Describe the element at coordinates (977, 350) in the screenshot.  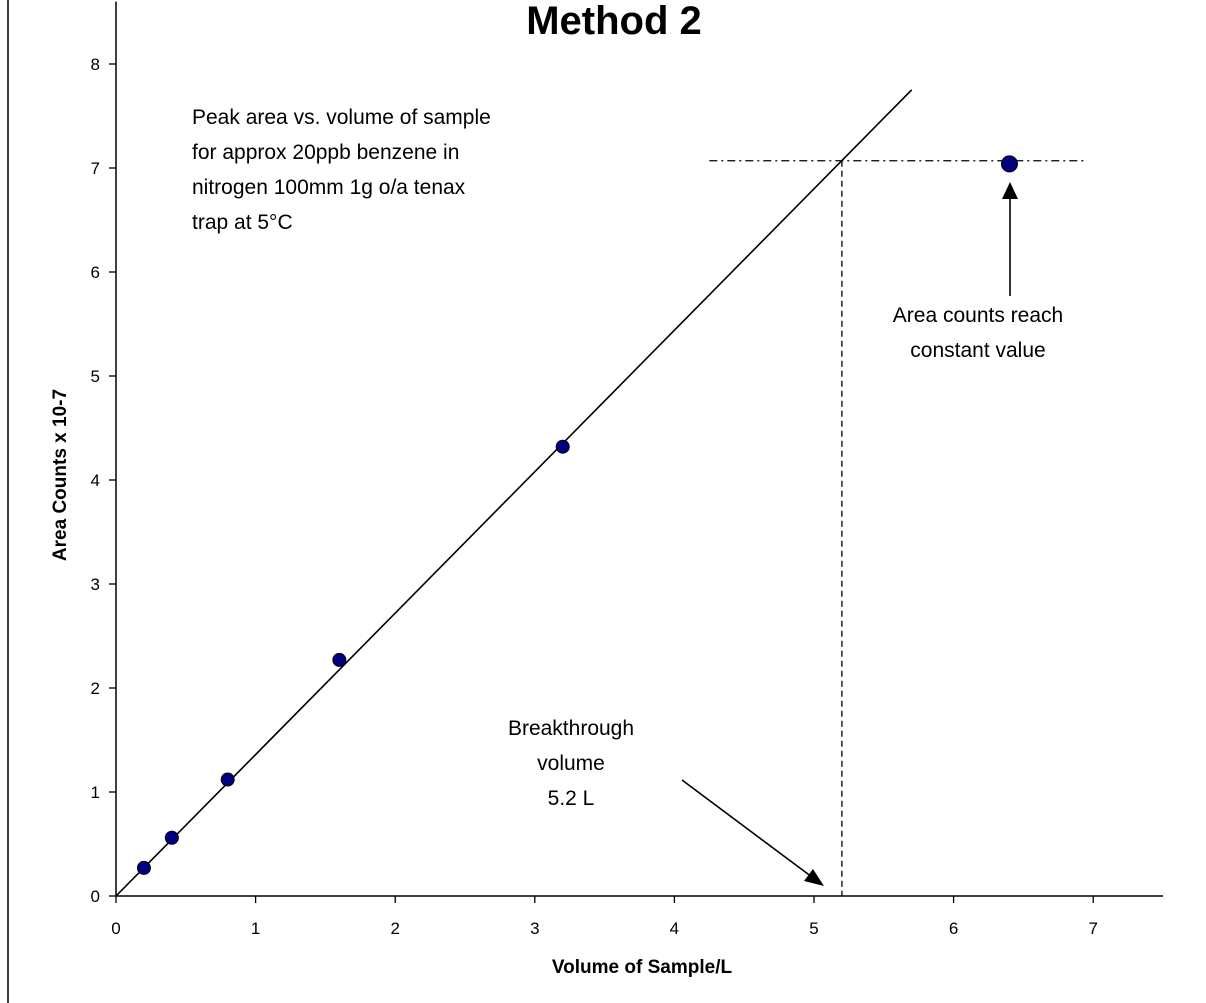
I see `constant-line-2: constant value` at that location.